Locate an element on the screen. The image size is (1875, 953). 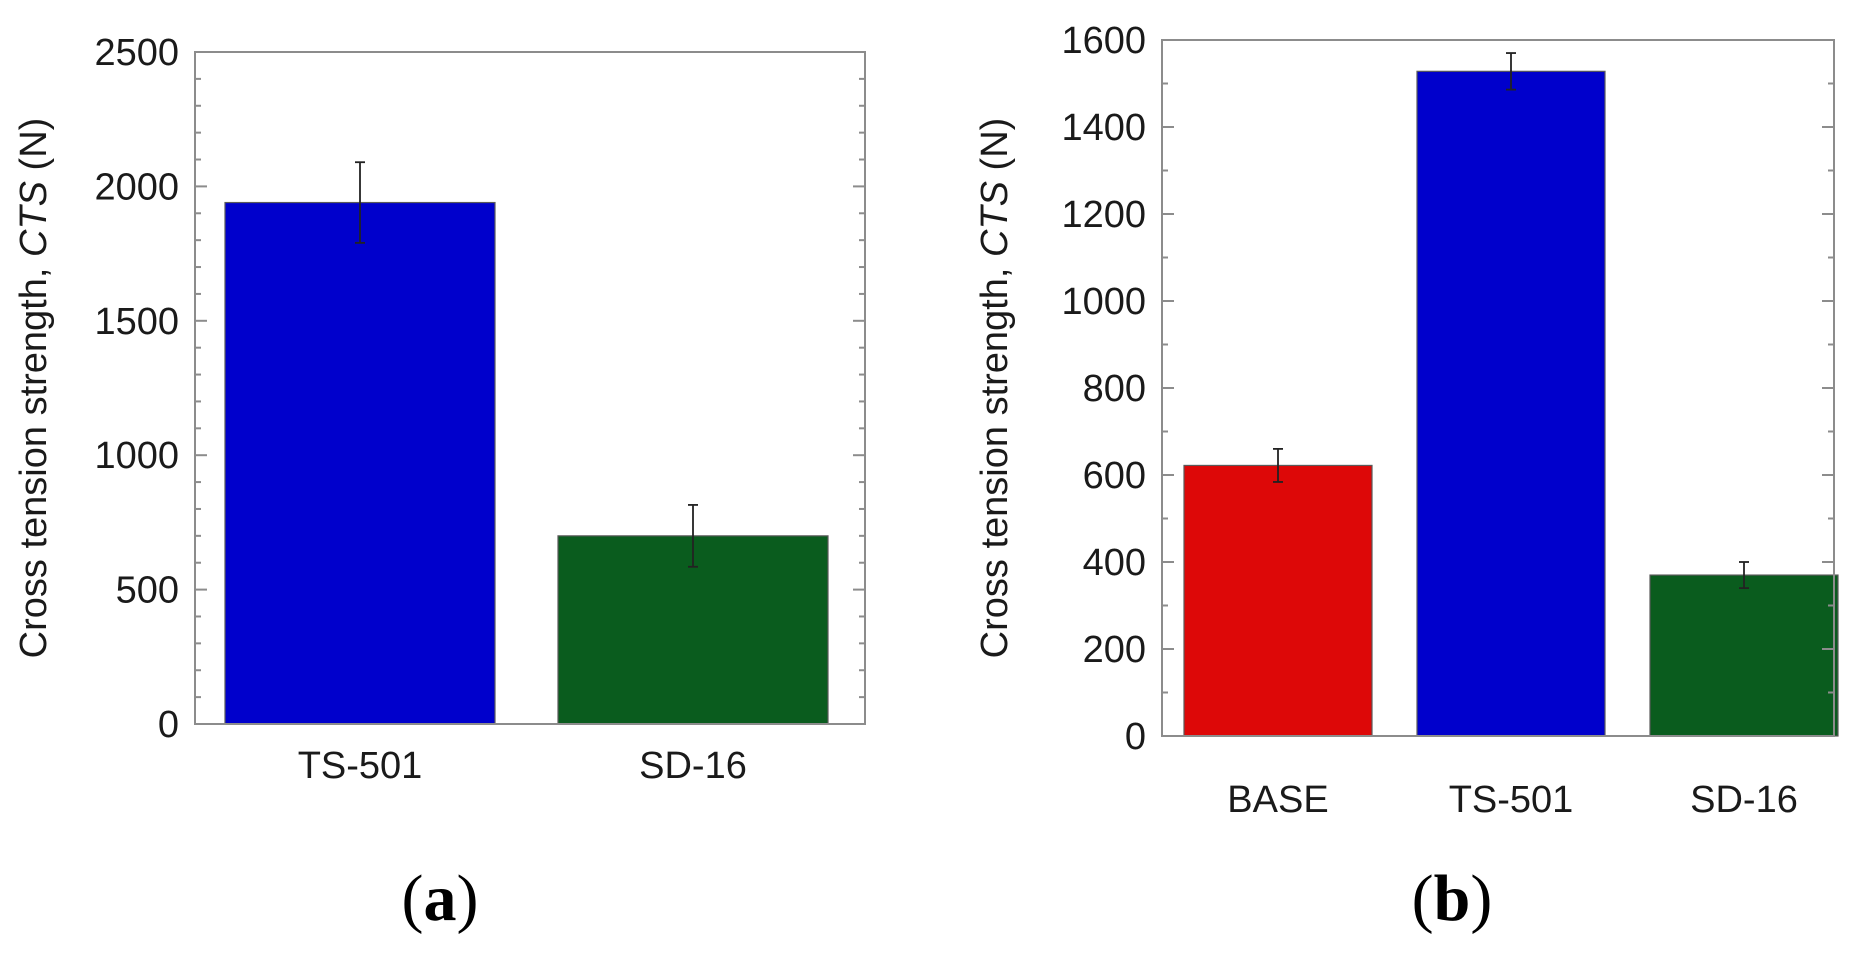
y-tick-label: 800 is located at coordinates (1114, 389).